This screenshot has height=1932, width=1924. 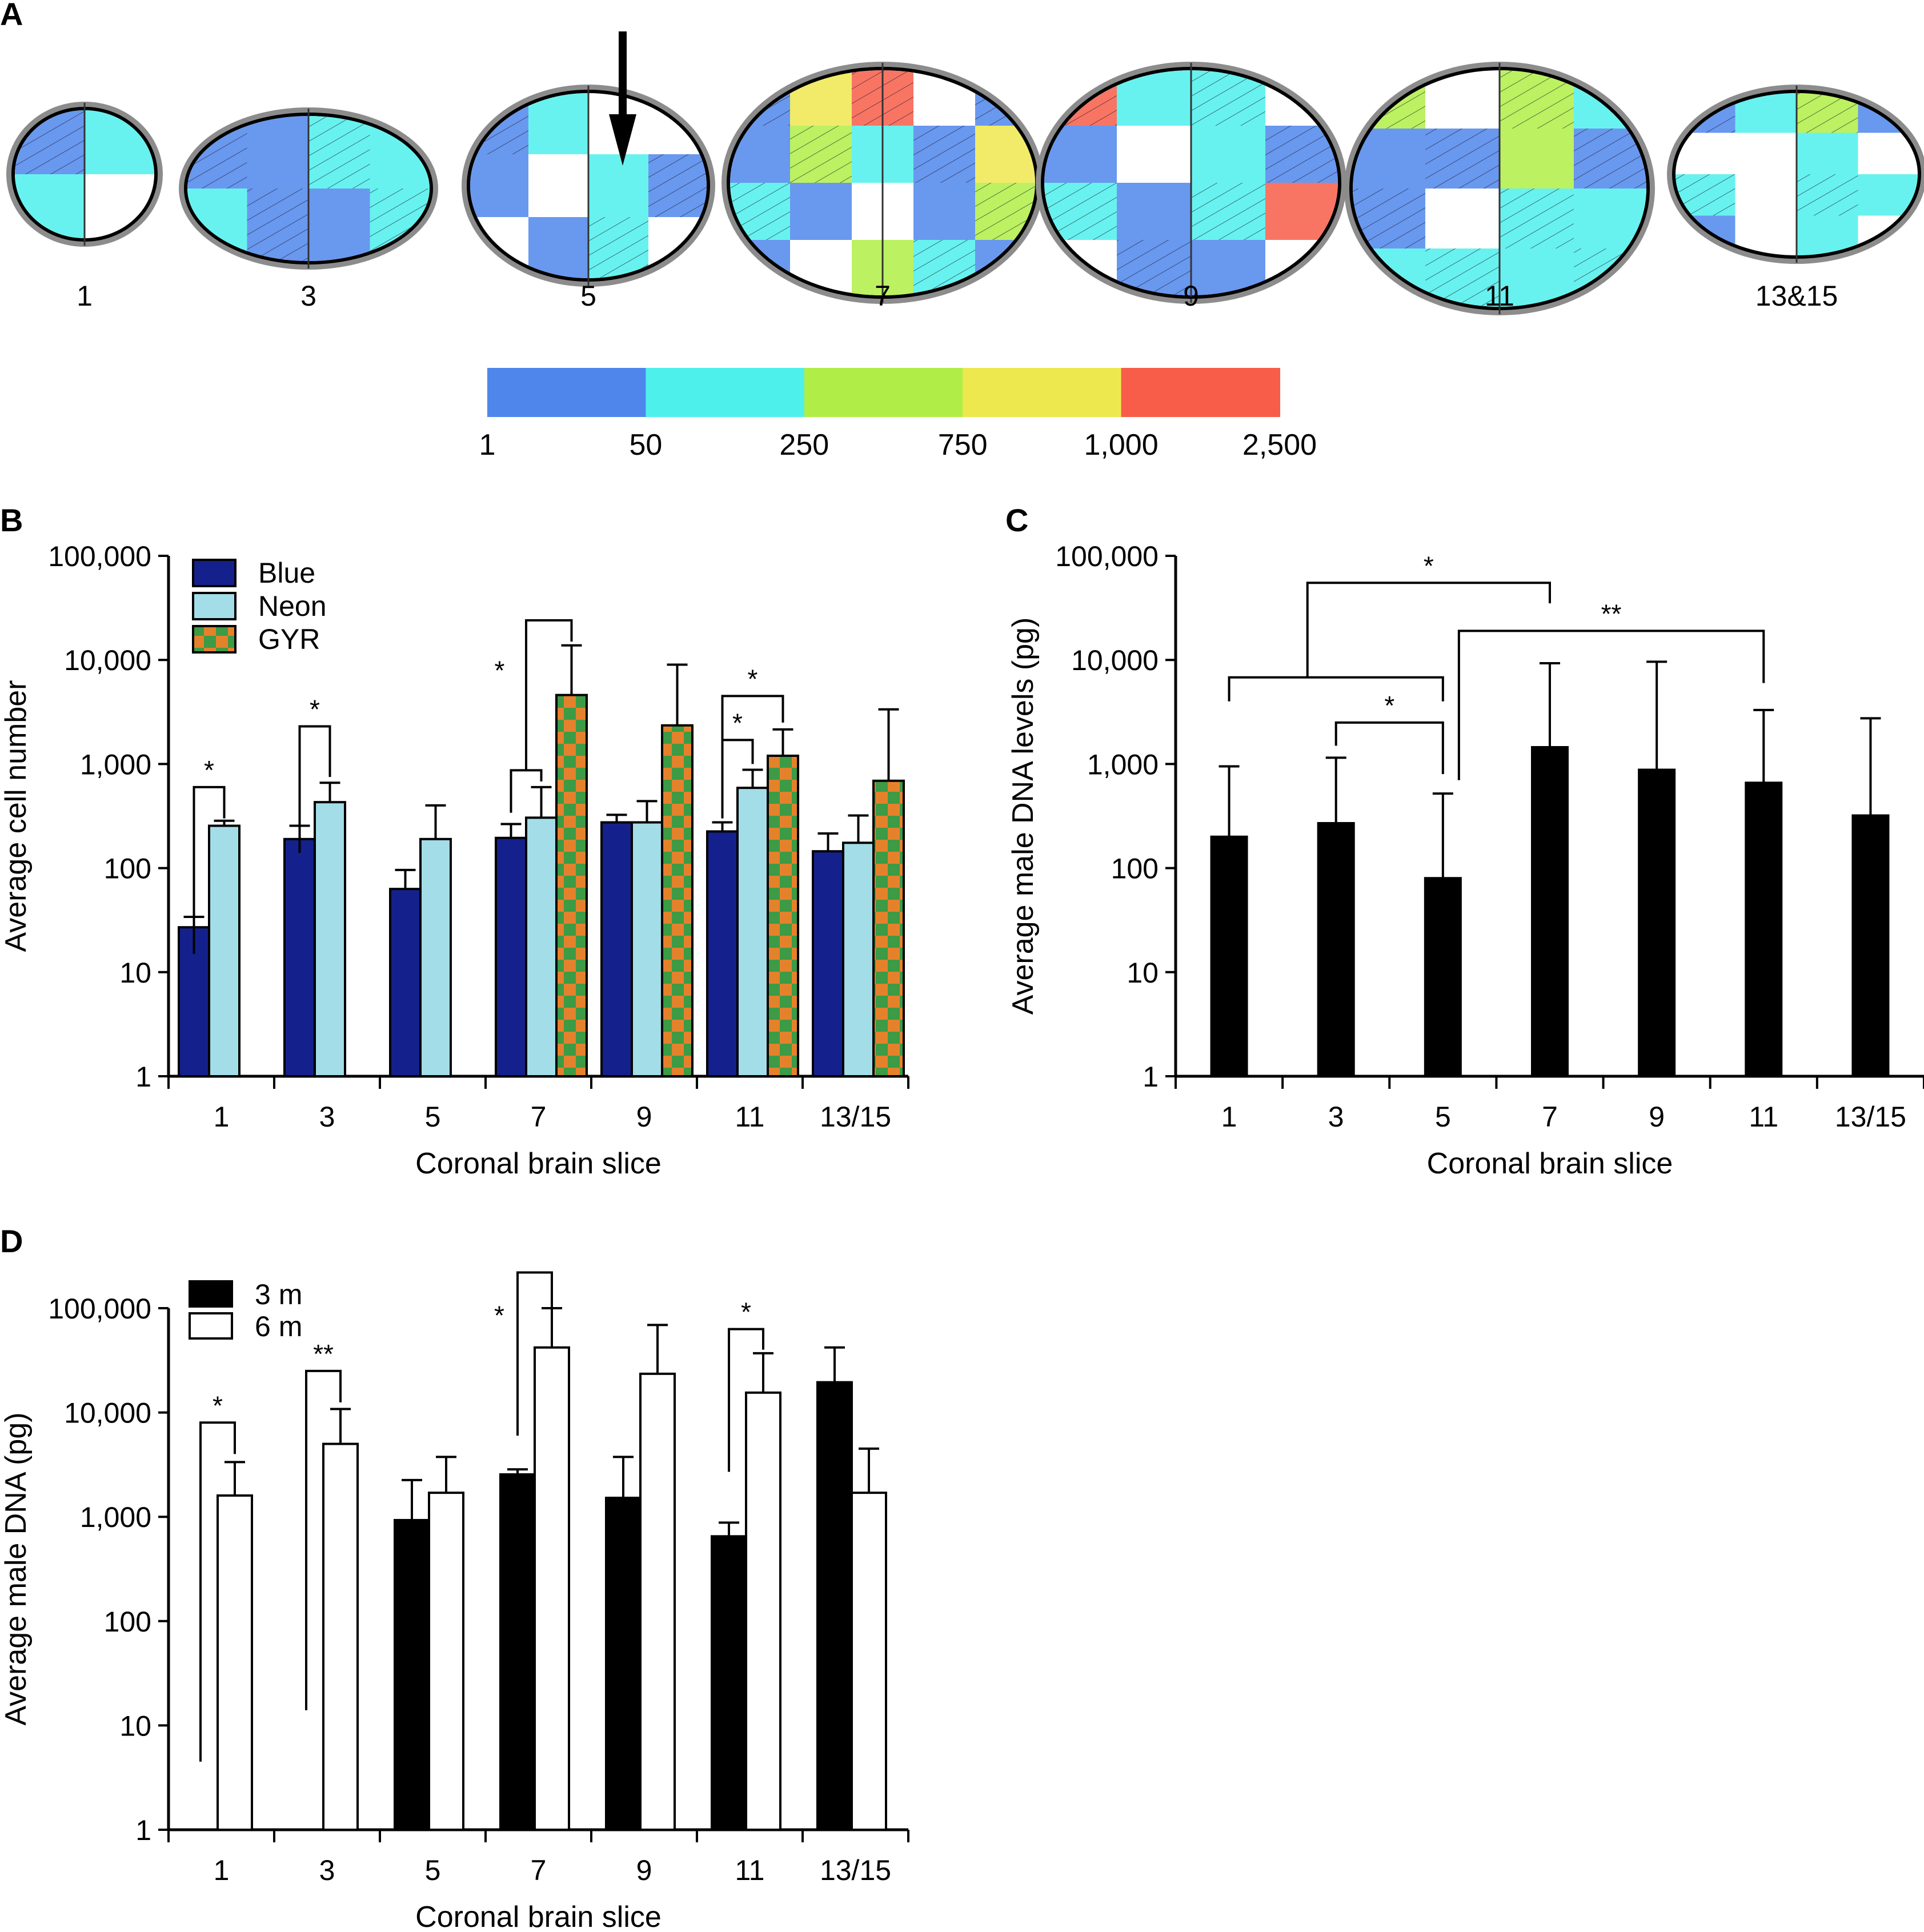 I want to click on colorbar-tick-label: 1,000, so click(x=1121, y=445).